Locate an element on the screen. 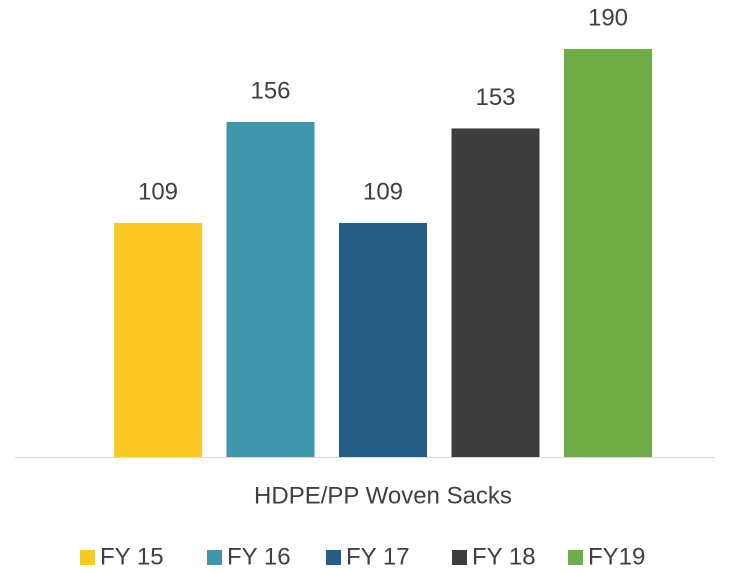 This screenshot has width=730, height=573. data-label: 156 is located at coordinates (270, 90).